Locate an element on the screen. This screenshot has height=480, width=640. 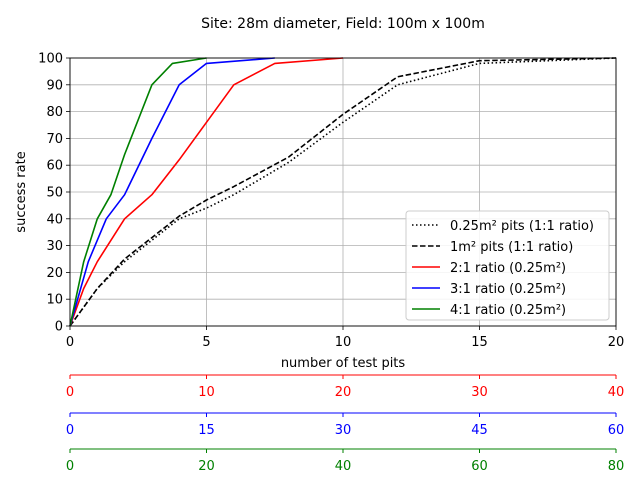
y-axis-label: success rate is located at coordinates (21, 191).